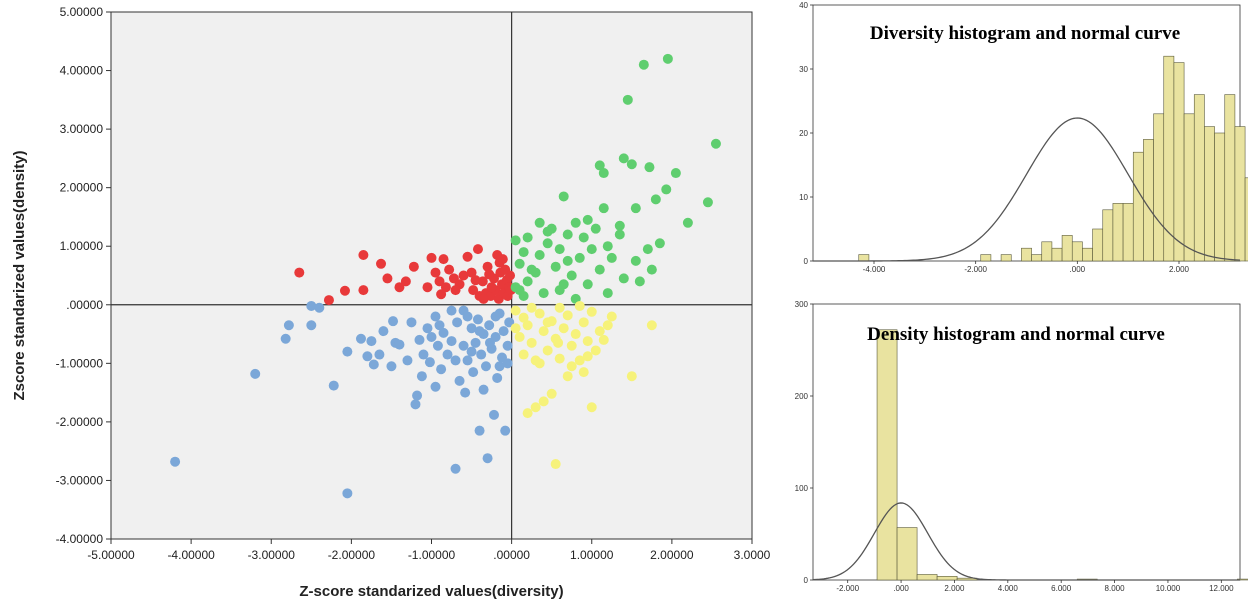 The image size is (1248, 607). I want to click on scatter-x-axis-label: Z-score standarized values(diversity), so click(431, 591).